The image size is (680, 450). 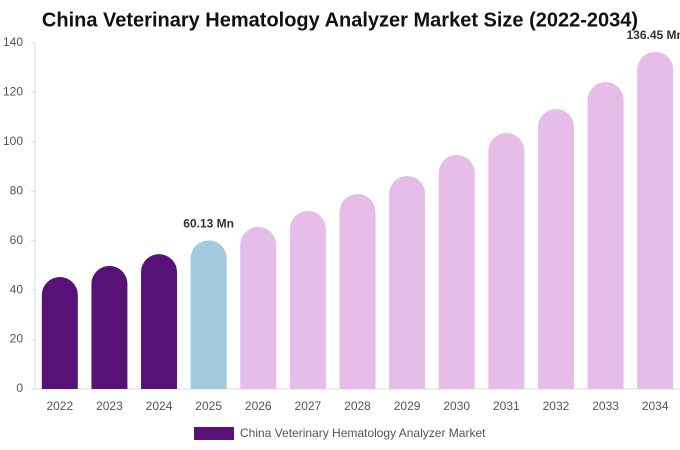 What do you see at coordinates (13, 141) in the screenshot?
I see `y-tick-label: 100` at bounding box center [13, 141].